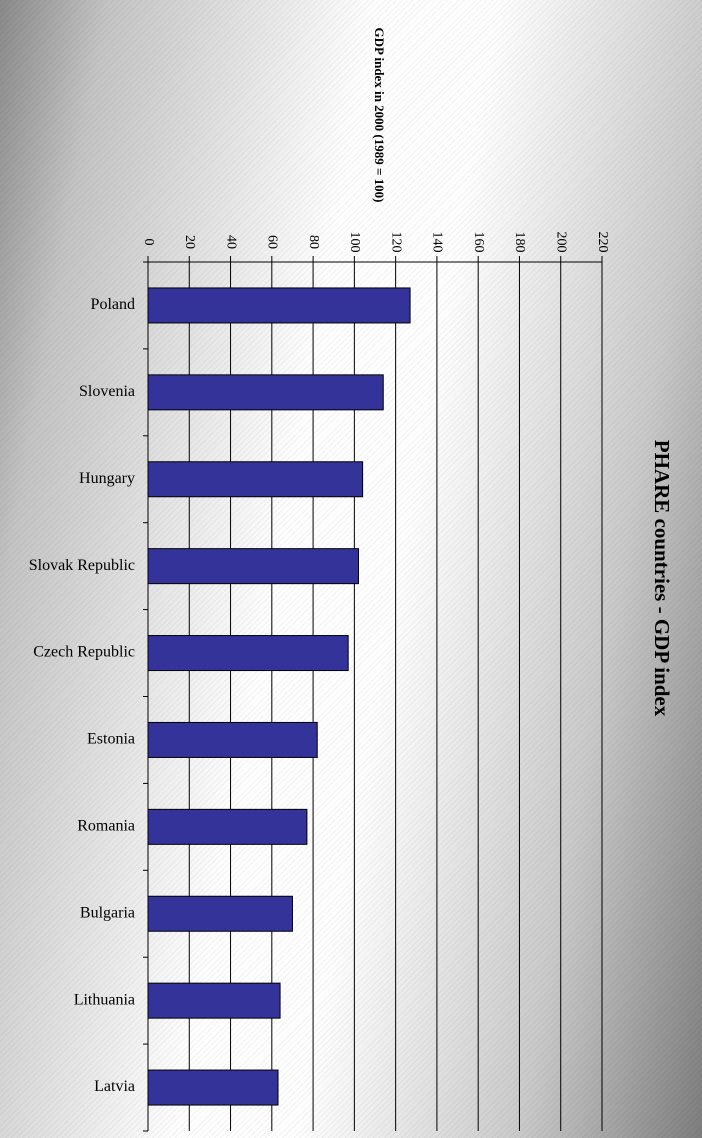  Describe the element at coordinates (148, 242) in the screenshot. I see `value-tick-label: 0` at that location.